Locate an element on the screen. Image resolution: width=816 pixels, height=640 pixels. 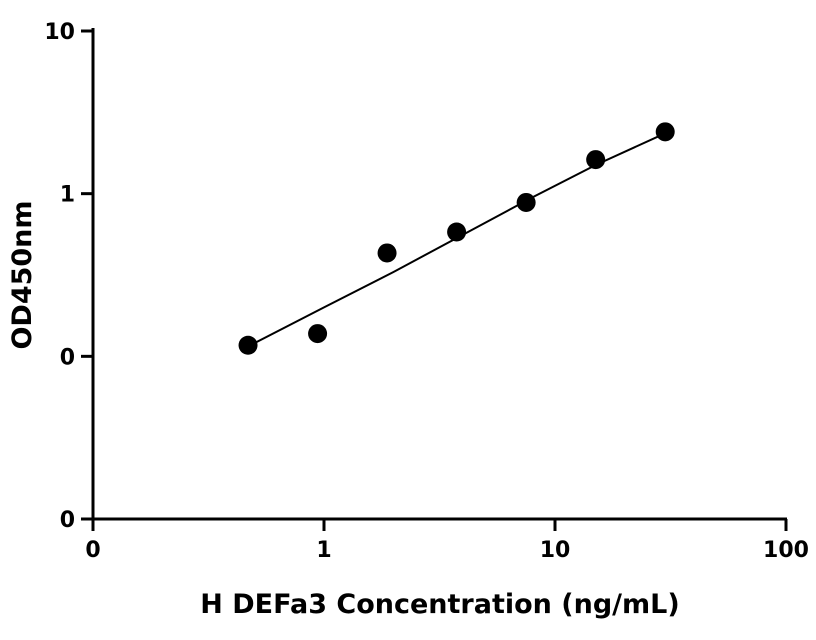
x-axis-title: H DEFa3 Concentration (ng/mL) is located at coordinates (439, 604).